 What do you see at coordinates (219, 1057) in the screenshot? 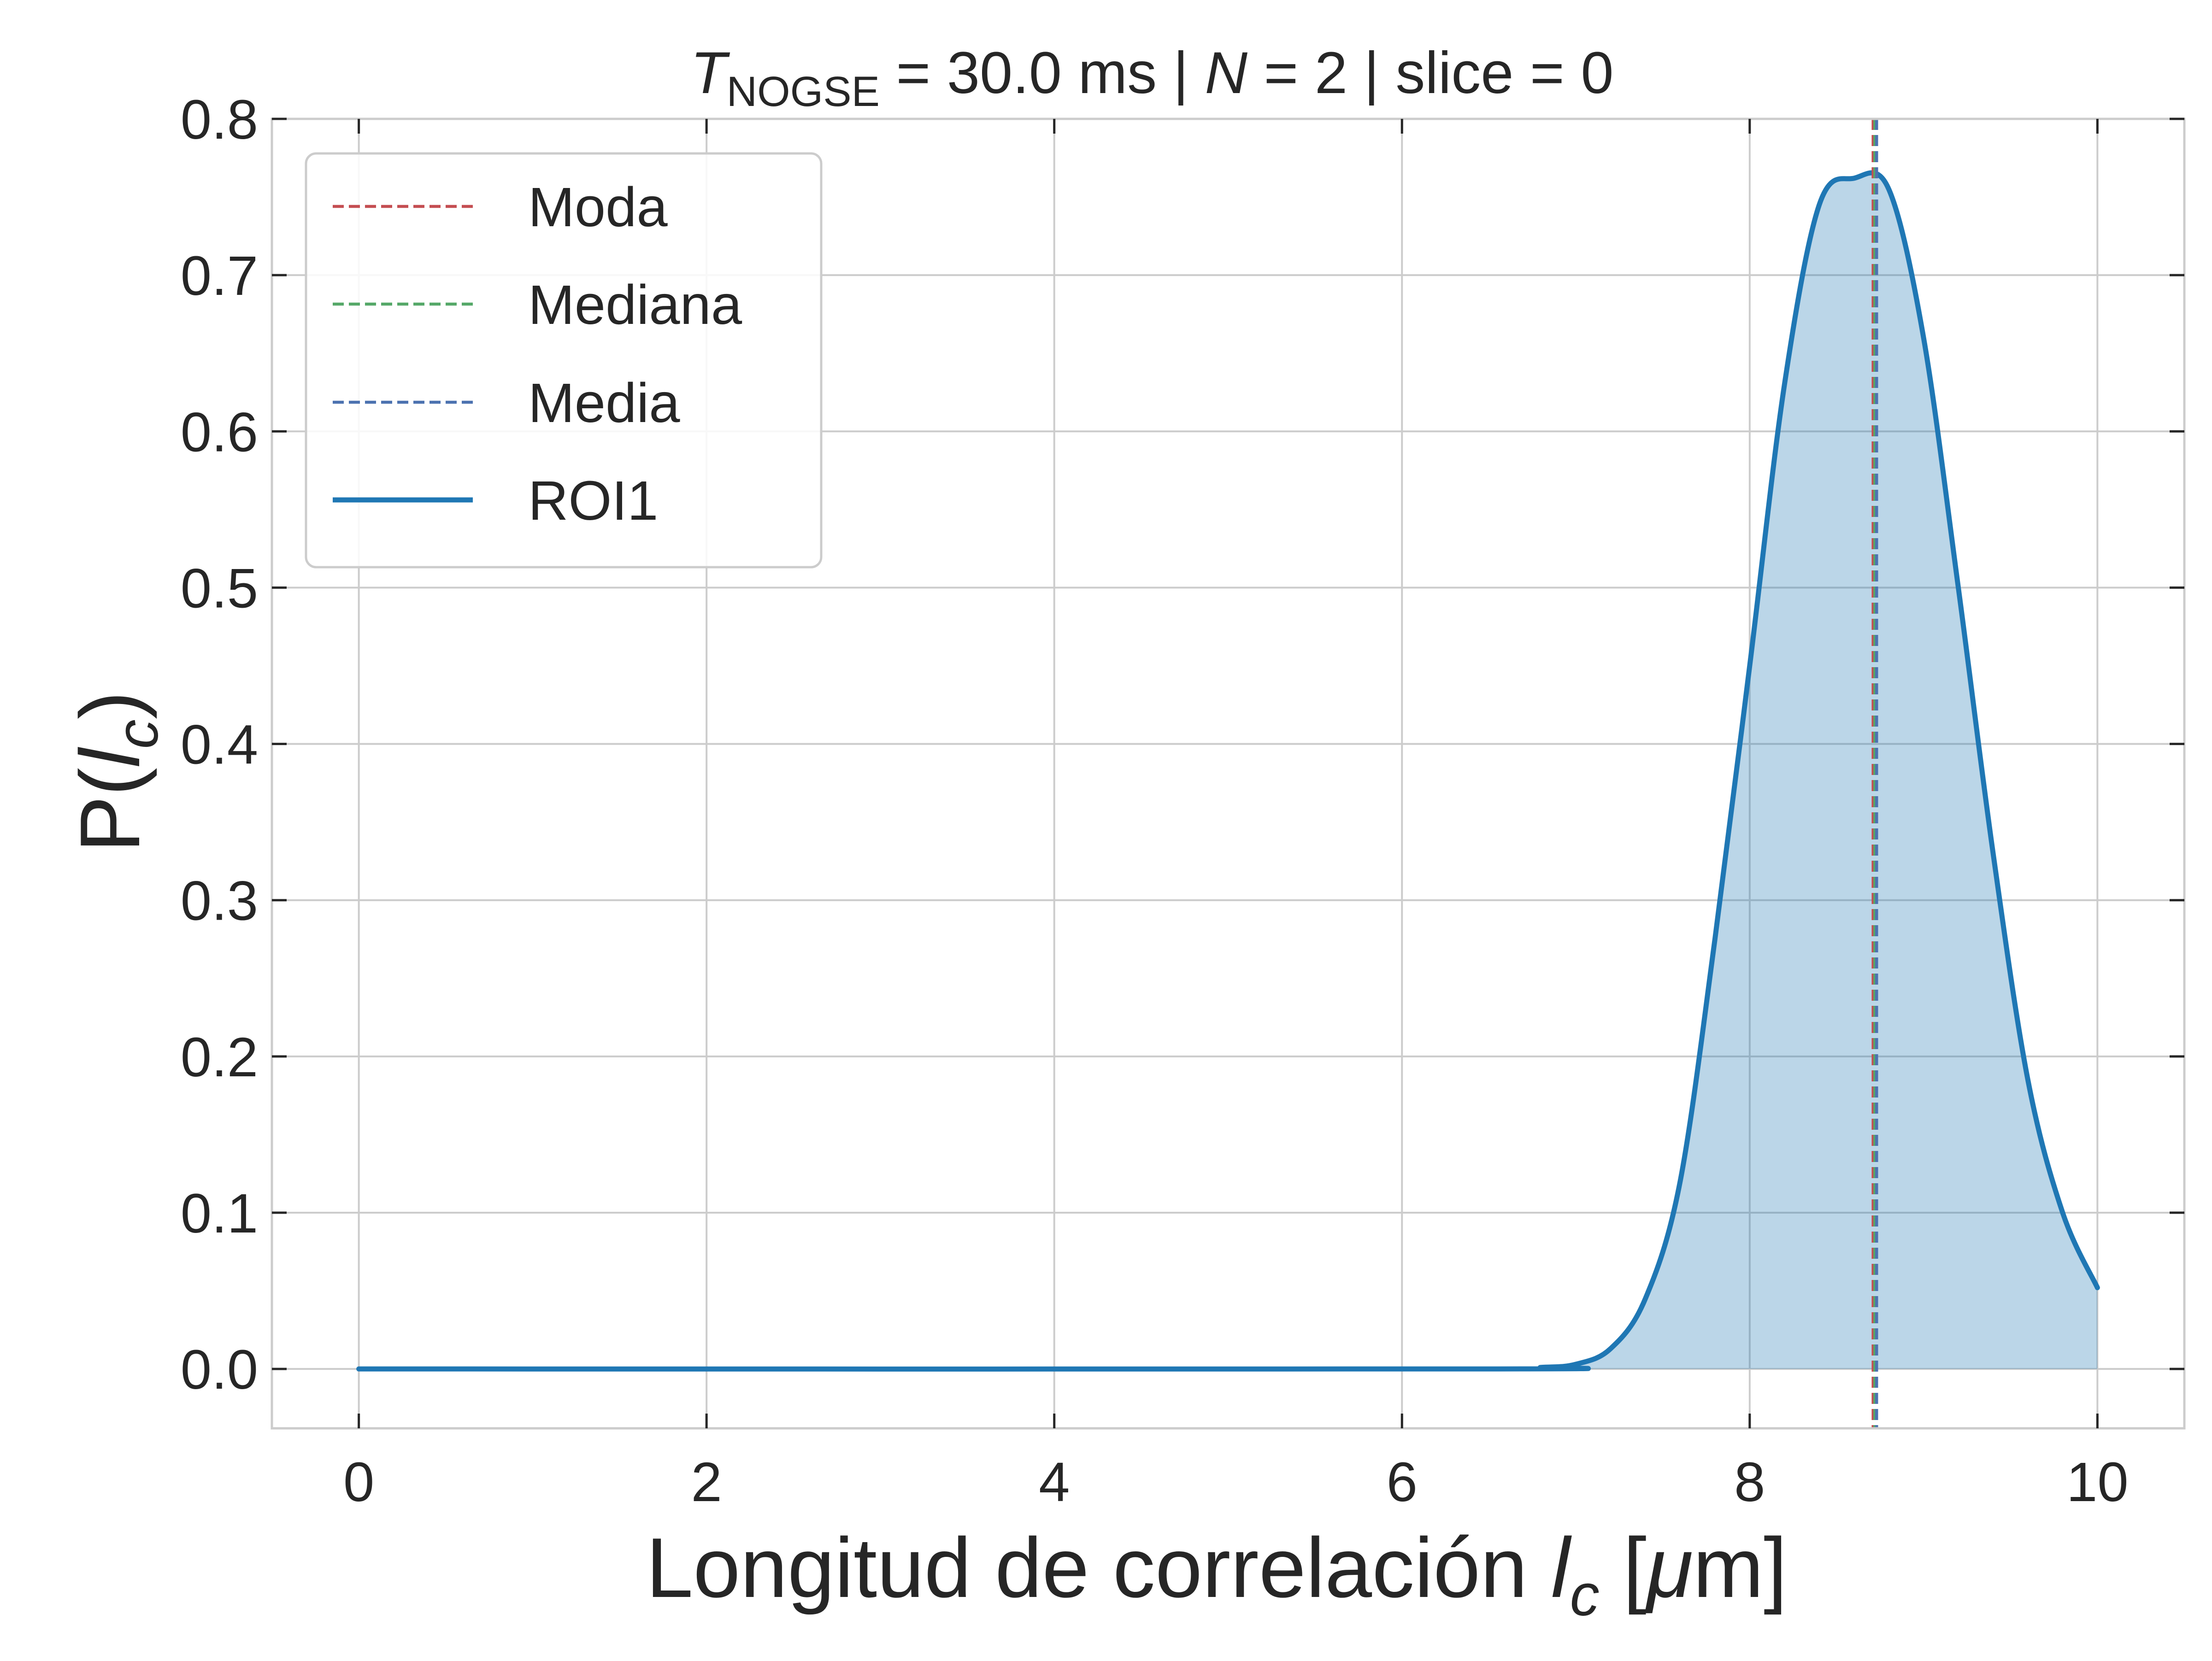
I see `y-tick-label: 0.2` at bounding box center [219, 1057].